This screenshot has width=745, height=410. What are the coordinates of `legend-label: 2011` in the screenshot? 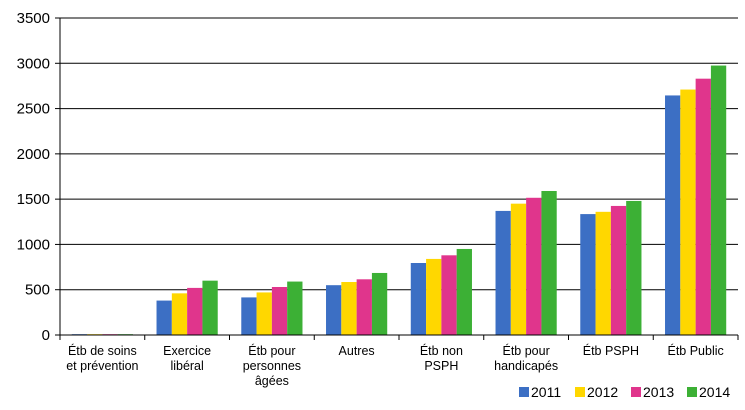 It's located at (546, 392).